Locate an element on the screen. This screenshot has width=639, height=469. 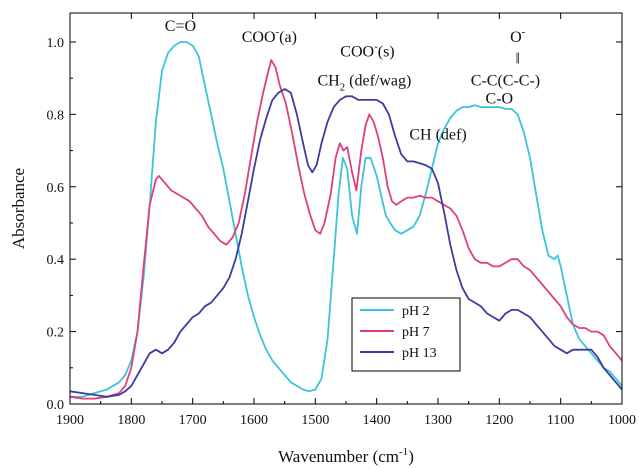
y-tick-label: 0.0 is located at coordinates (56, 405).